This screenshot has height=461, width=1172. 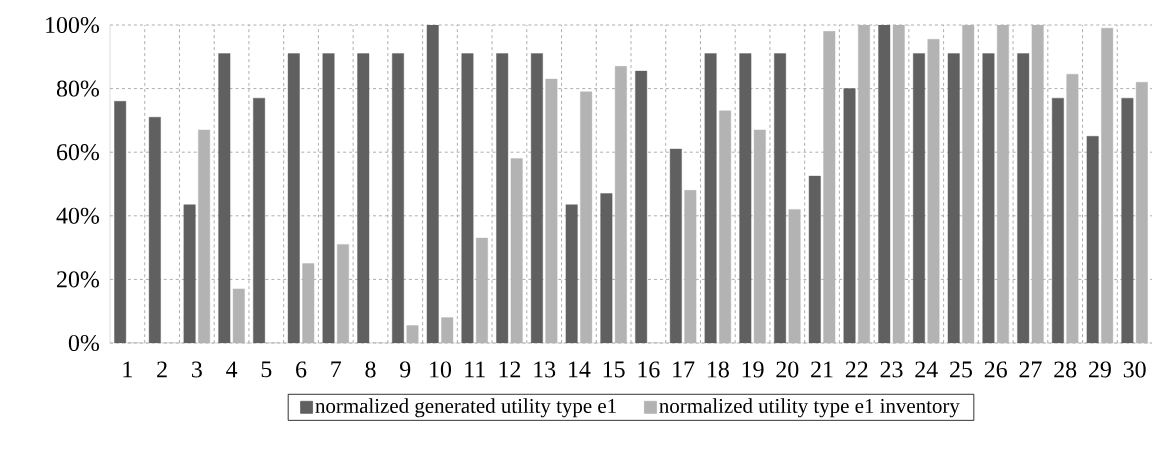 I want to click on x-tick-label: 22, so click(x=856, y=369).